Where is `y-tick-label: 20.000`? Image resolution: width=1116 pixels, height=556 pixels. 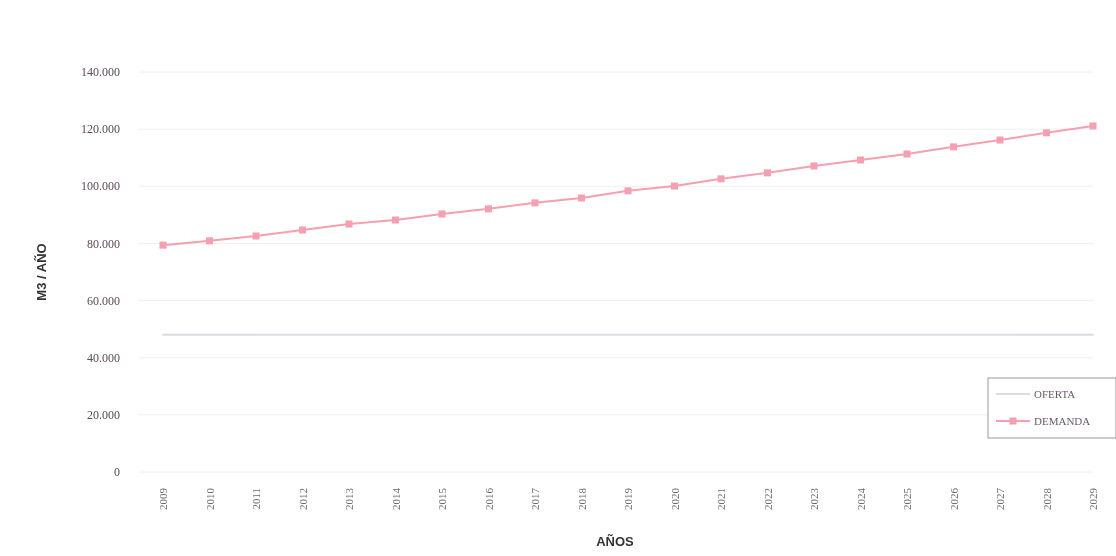 y-tick-label: 20.000 is located at coordinates (103, 415).